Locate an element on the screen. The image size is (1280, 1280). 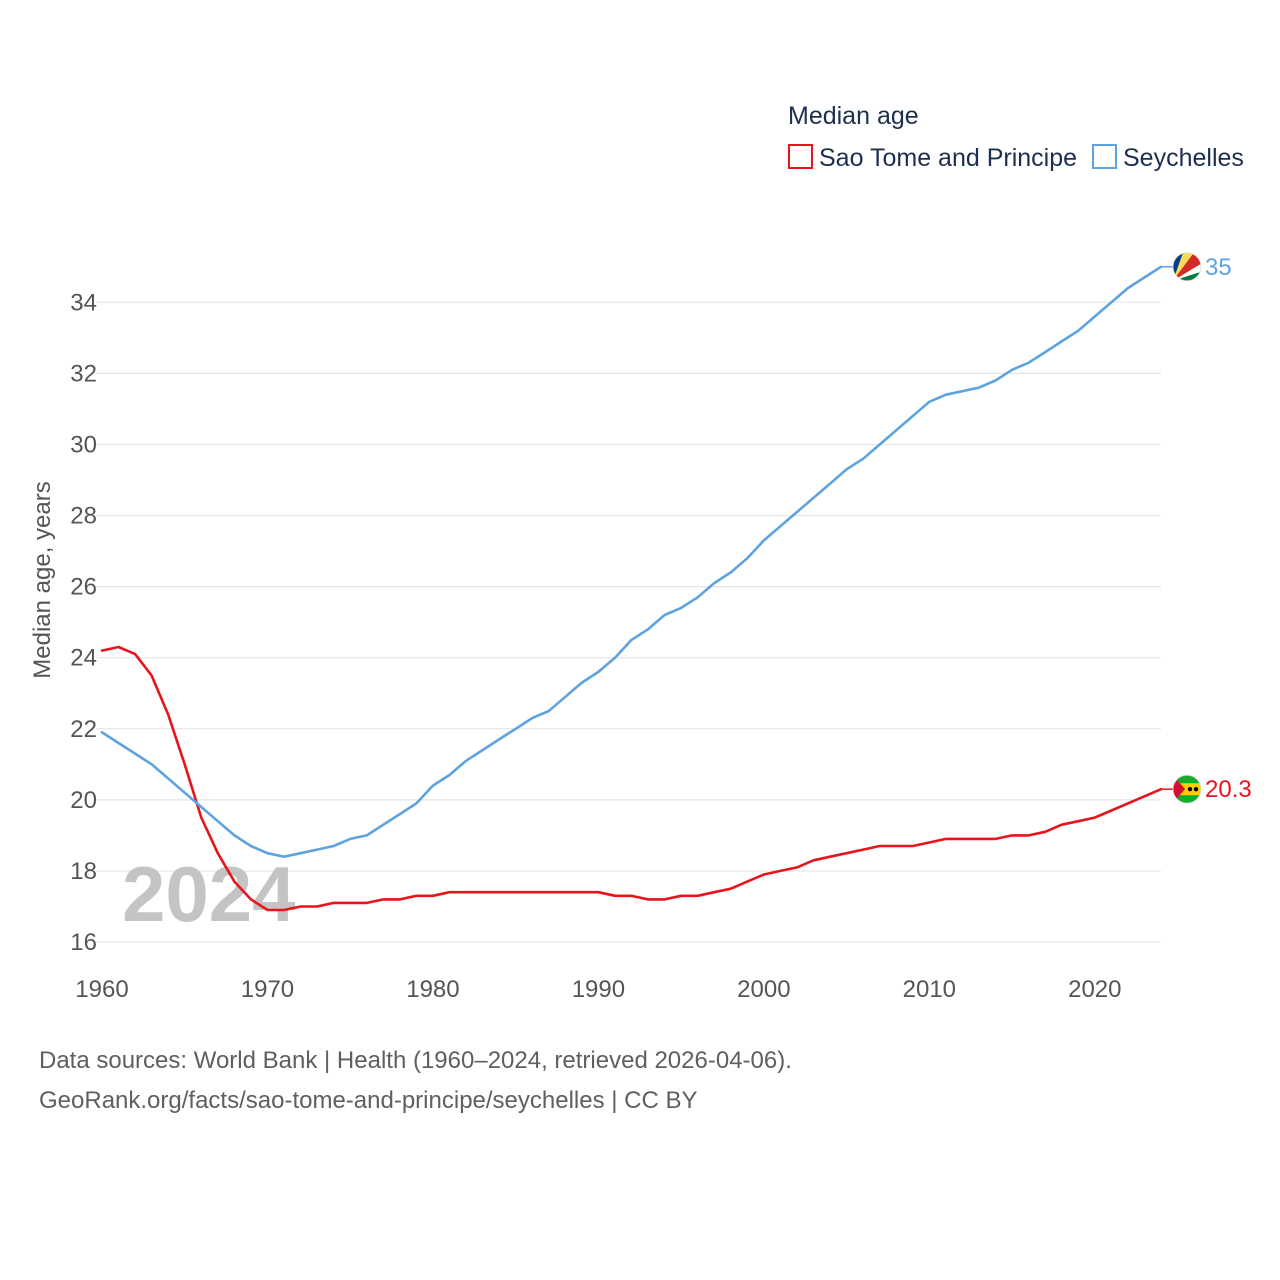
y-tick-label: 32 is located at coordinates (83, 373).